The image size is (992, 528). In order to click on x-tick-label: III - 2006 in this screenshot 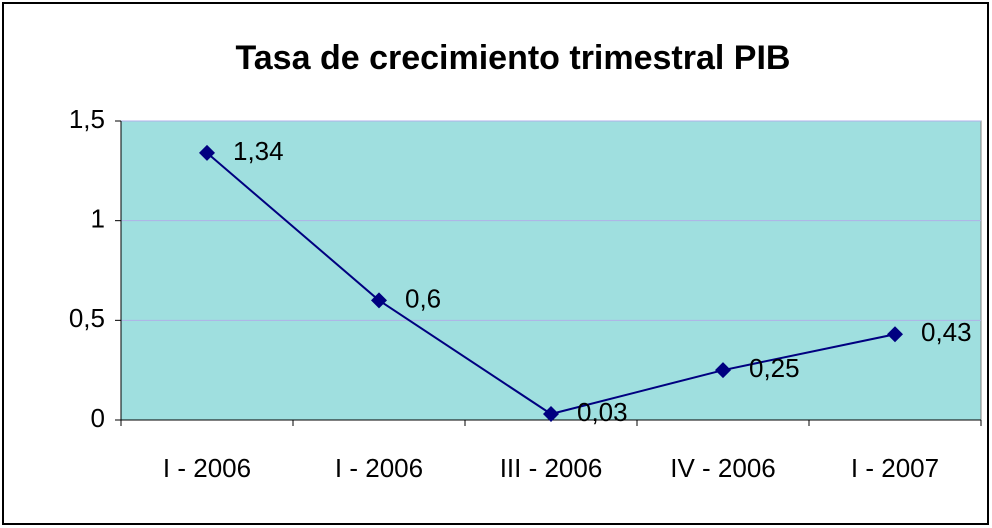, I will do `click(551, 468)`.